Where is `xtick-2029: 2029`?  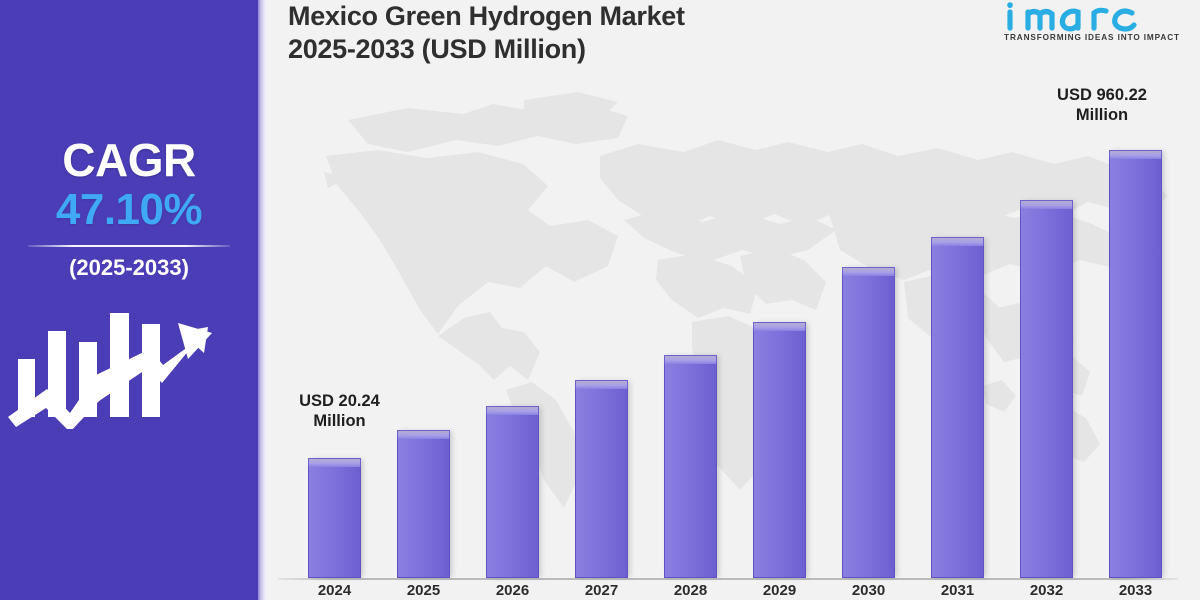 xtick-2029: 2029 is located at coordinates (779, 590).